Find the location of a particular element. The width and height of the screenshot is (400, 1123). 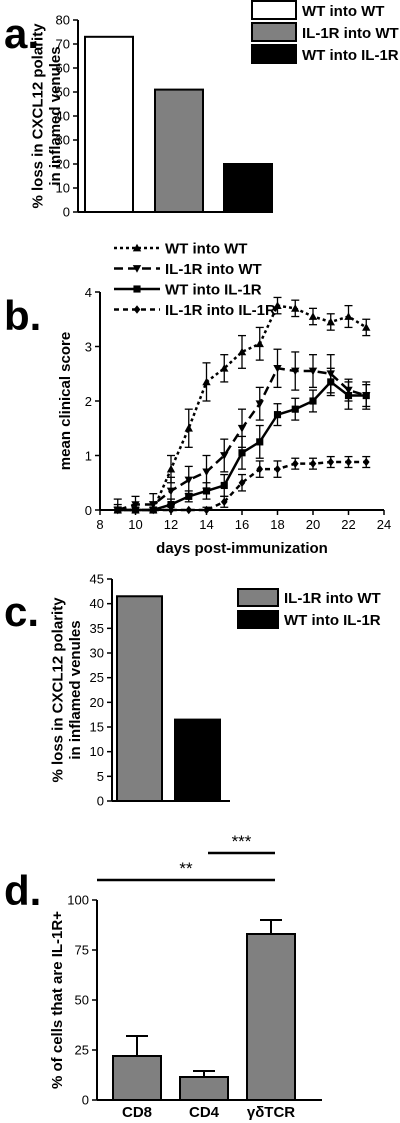

b-x-tick-label: 24 is located at coordinates (384, 524).